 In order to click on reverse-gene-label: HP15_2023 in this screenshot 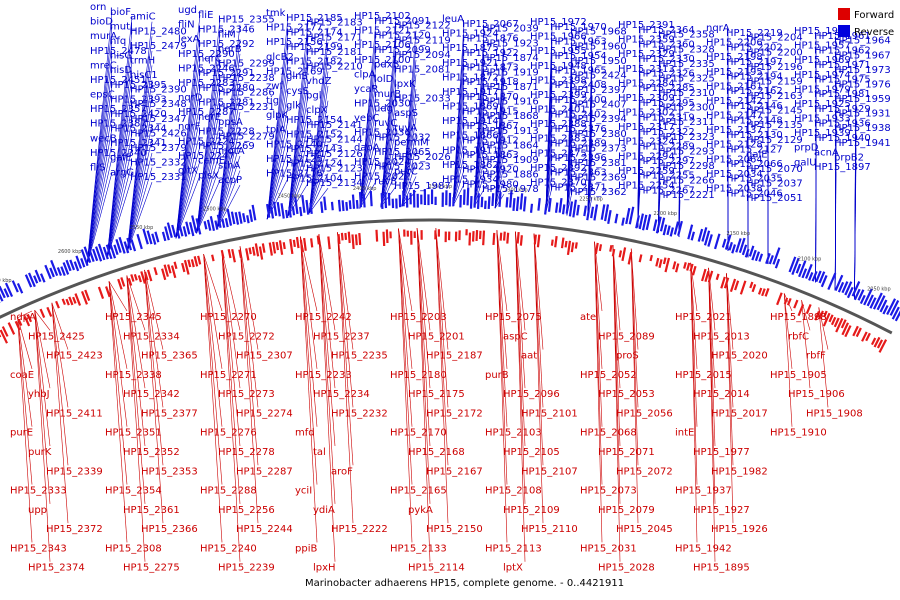, I will do `click(402, 167)`.